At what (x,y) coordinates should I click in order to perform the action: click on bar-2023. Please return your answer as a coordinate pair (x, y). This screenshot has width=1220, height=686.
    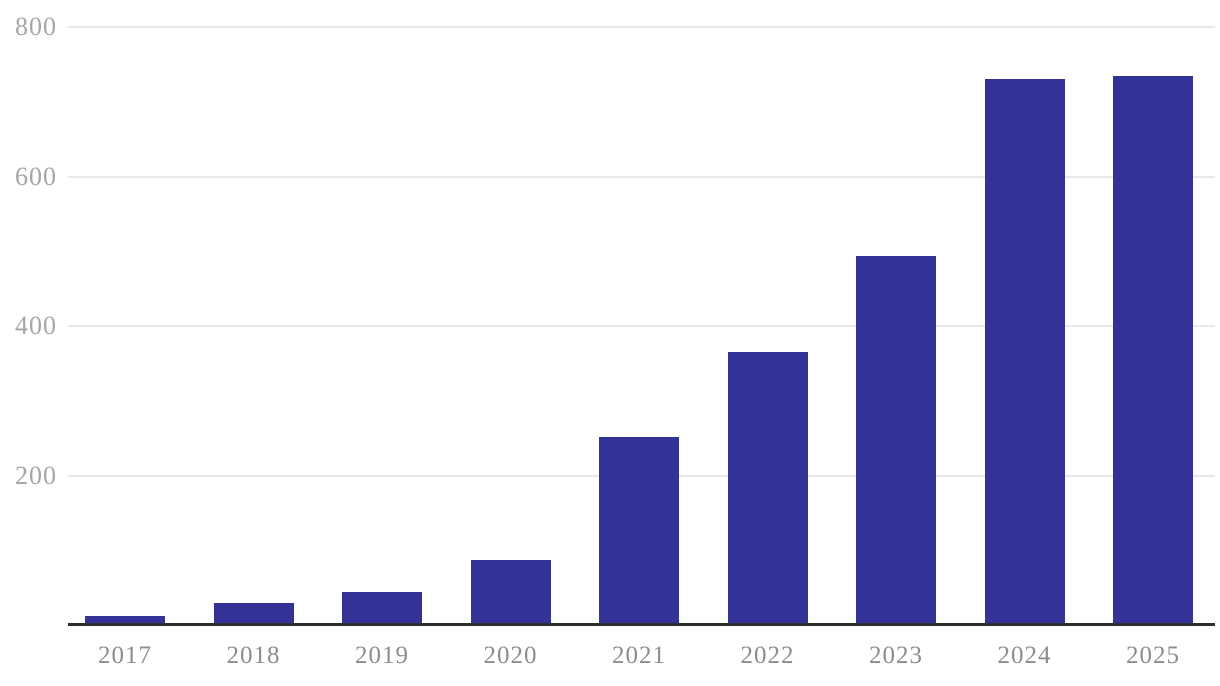
    Looking at the image, I should click on (896, 440).